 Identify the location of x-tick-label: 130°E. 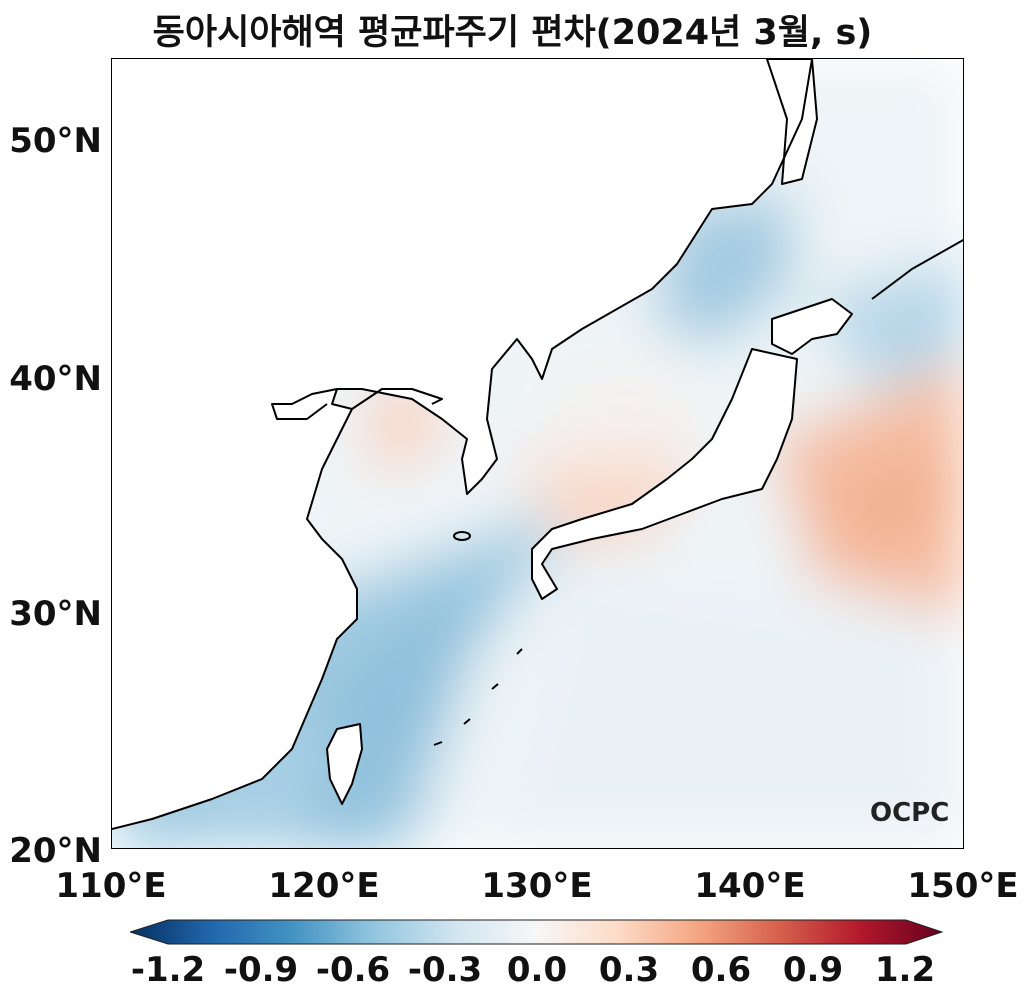
(537, 886).